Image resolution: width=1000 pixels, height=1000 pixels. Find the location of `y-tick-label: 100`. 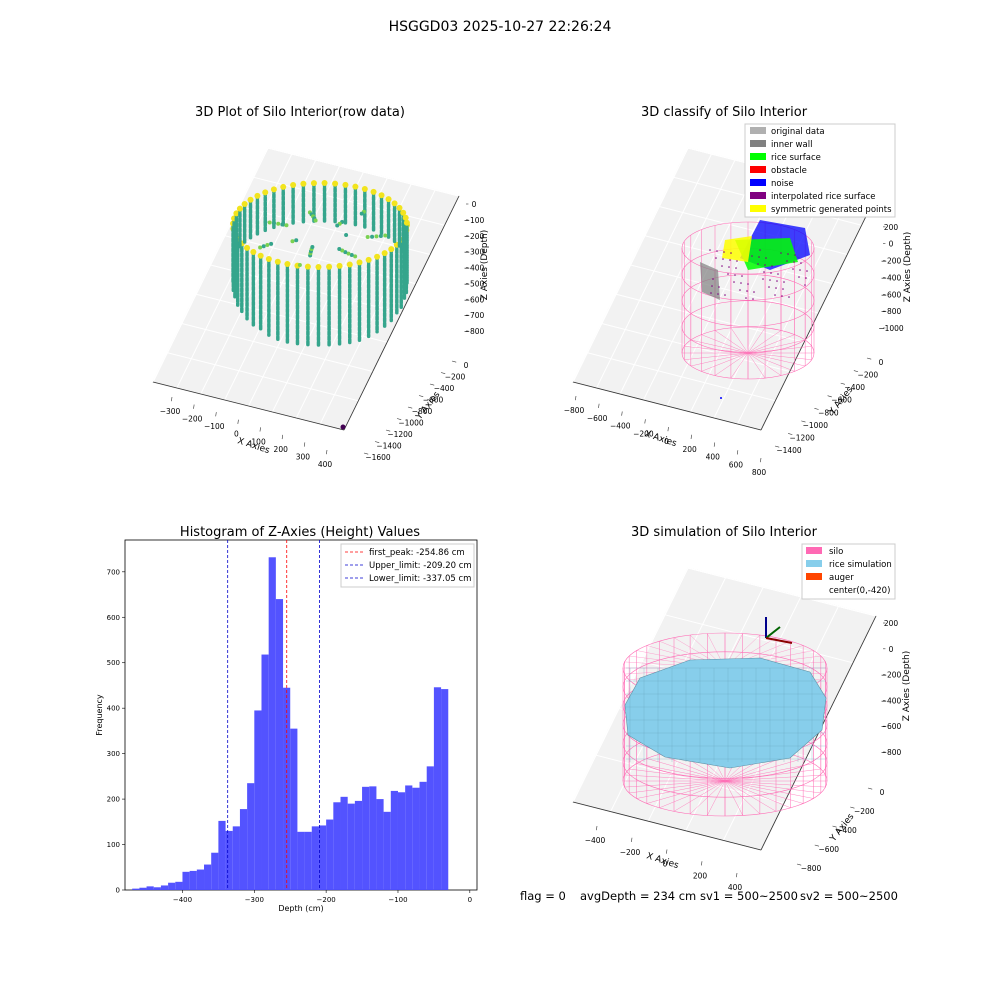

y-tick-label: 100 is located at coordinates (113, 845).